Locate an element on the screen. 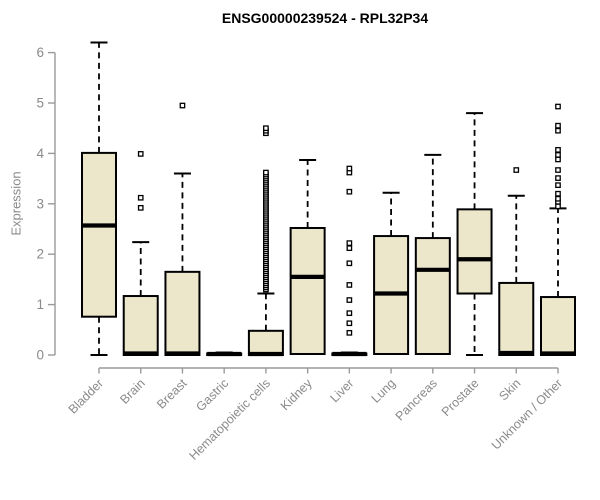  y-tick-label: 6 is located at coordinates (40, 52).